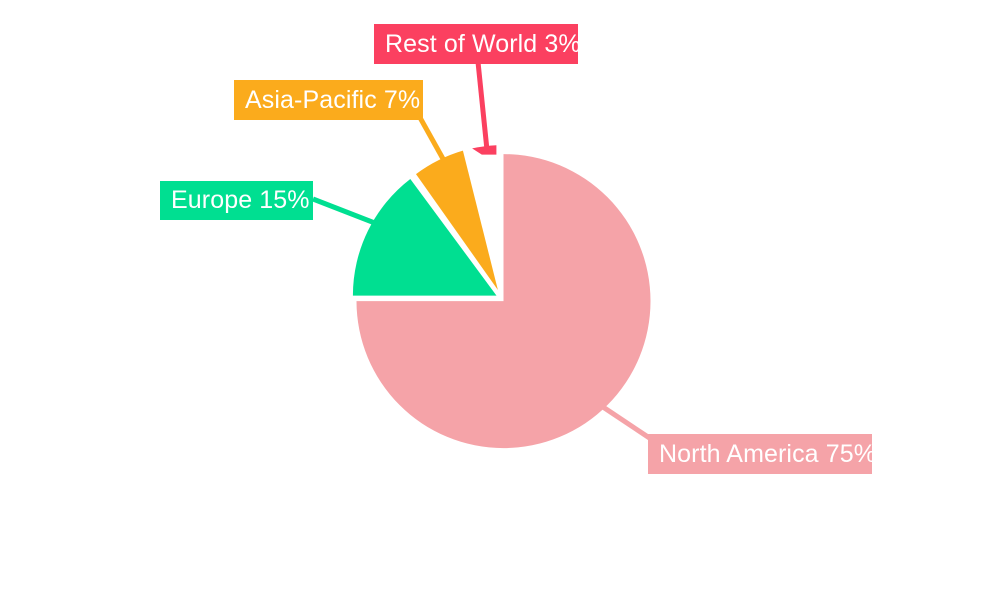 The height and width of the screenshot is (600, 1000). What do you see at coordinates (503, 301) in the screenshot?
I see `pie-slice-north-america` at bounding box center [503, 301].